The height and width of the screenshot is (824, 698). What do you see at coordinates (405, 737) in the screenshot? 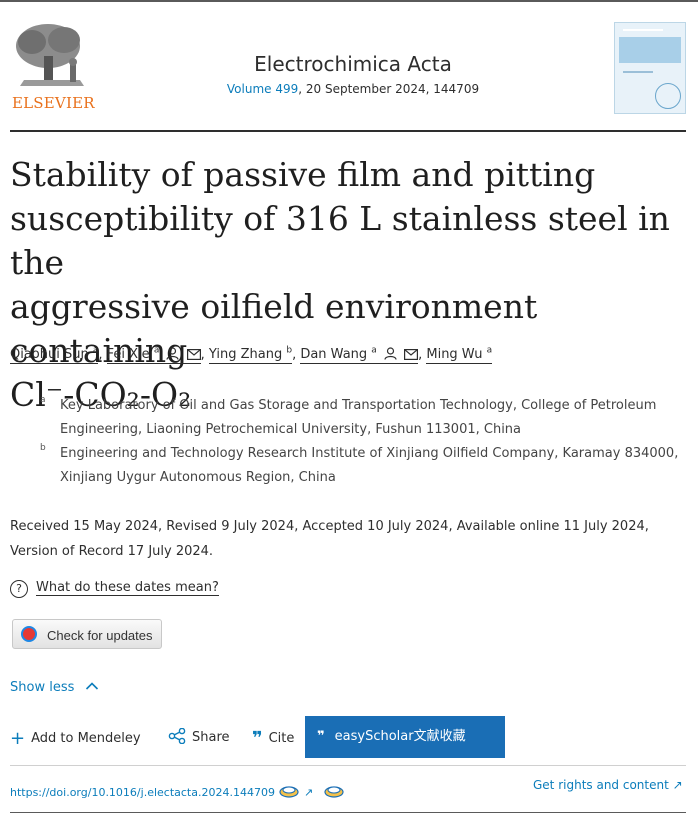
I see `easyscholar-collect-button: ❞ easyScholar文献收藏` at bounding box center [405, 737].